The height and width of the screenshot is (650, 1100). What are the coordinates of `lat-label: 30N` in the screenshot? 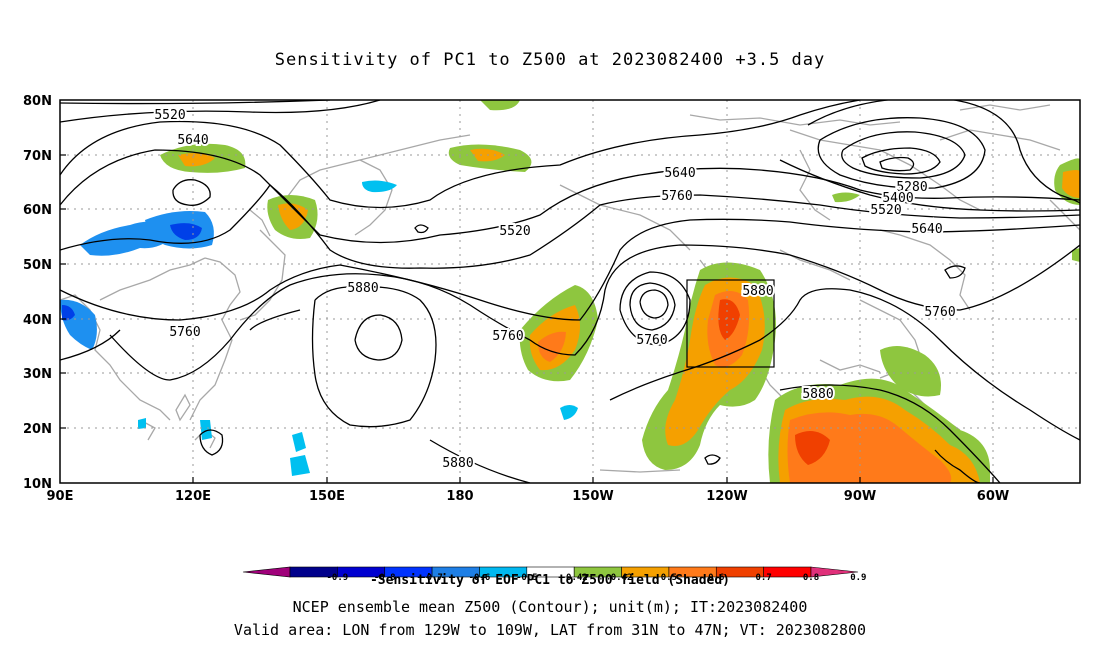 It's located at (37, 374).